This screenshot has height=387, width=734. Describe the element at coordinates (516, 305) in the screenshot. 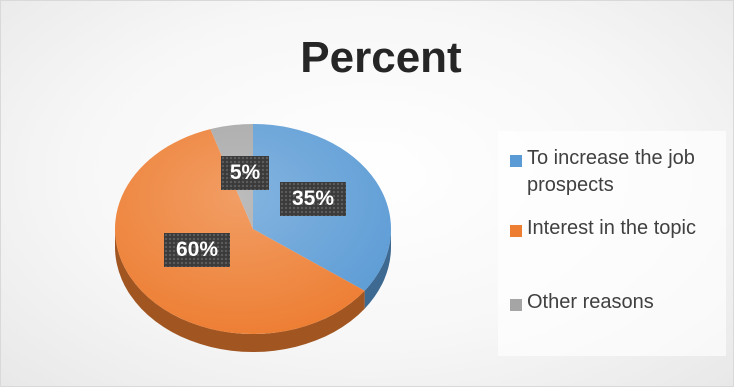

I see `legend-swatch-other` at that location.